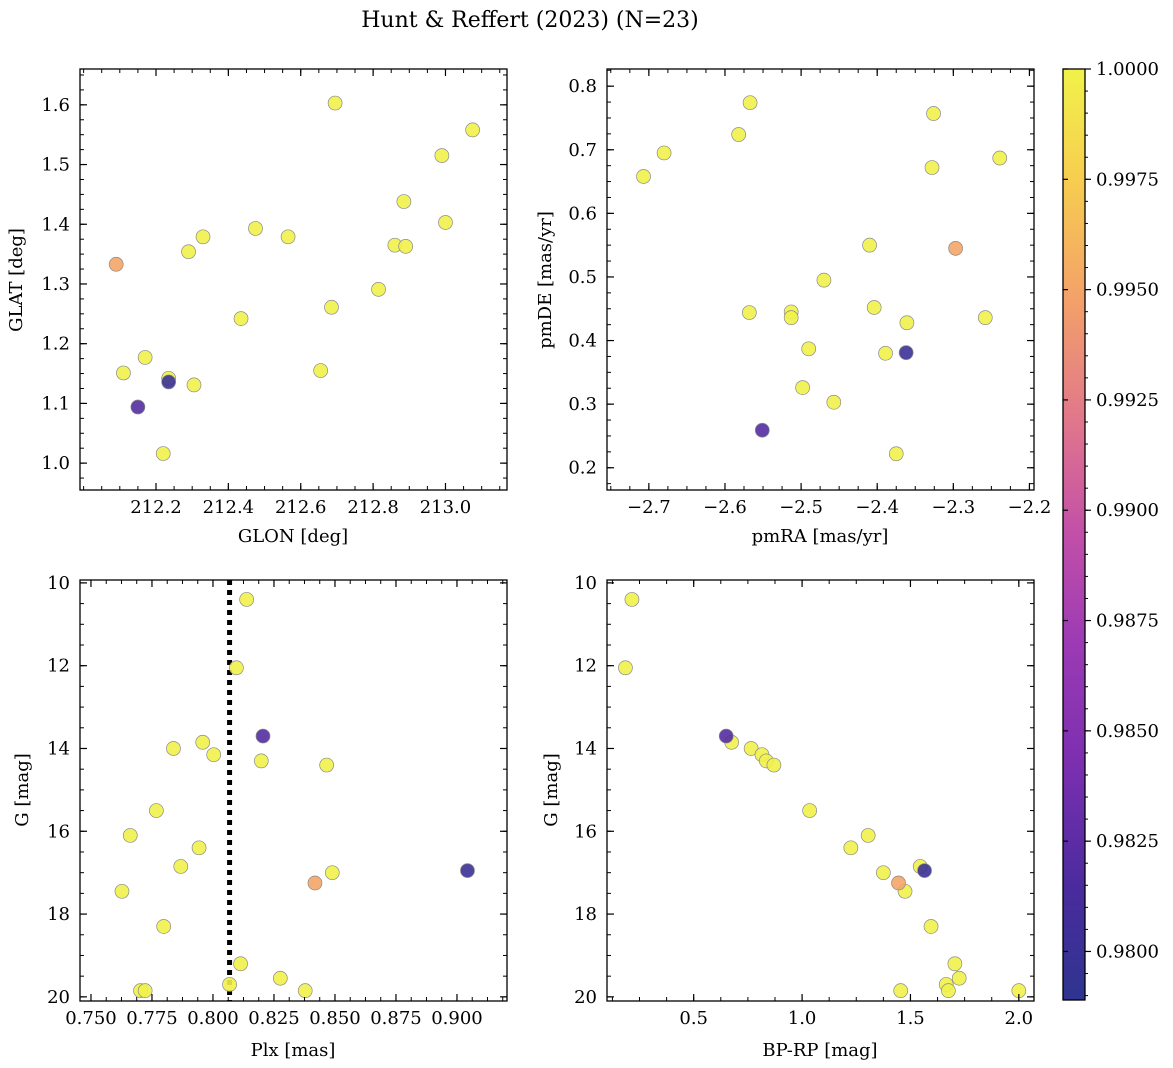  Describe the element at coordinates (16, 280) in the screenshot. I see `y-axis-label: GLAT [deg]` at that location.